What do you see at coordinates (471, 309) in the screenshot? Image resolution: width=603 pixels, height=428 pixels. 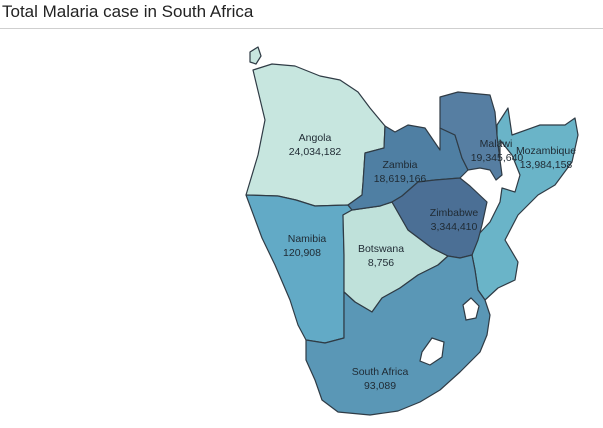 I see `eswatini-hole` at bounding box center [471, 309].